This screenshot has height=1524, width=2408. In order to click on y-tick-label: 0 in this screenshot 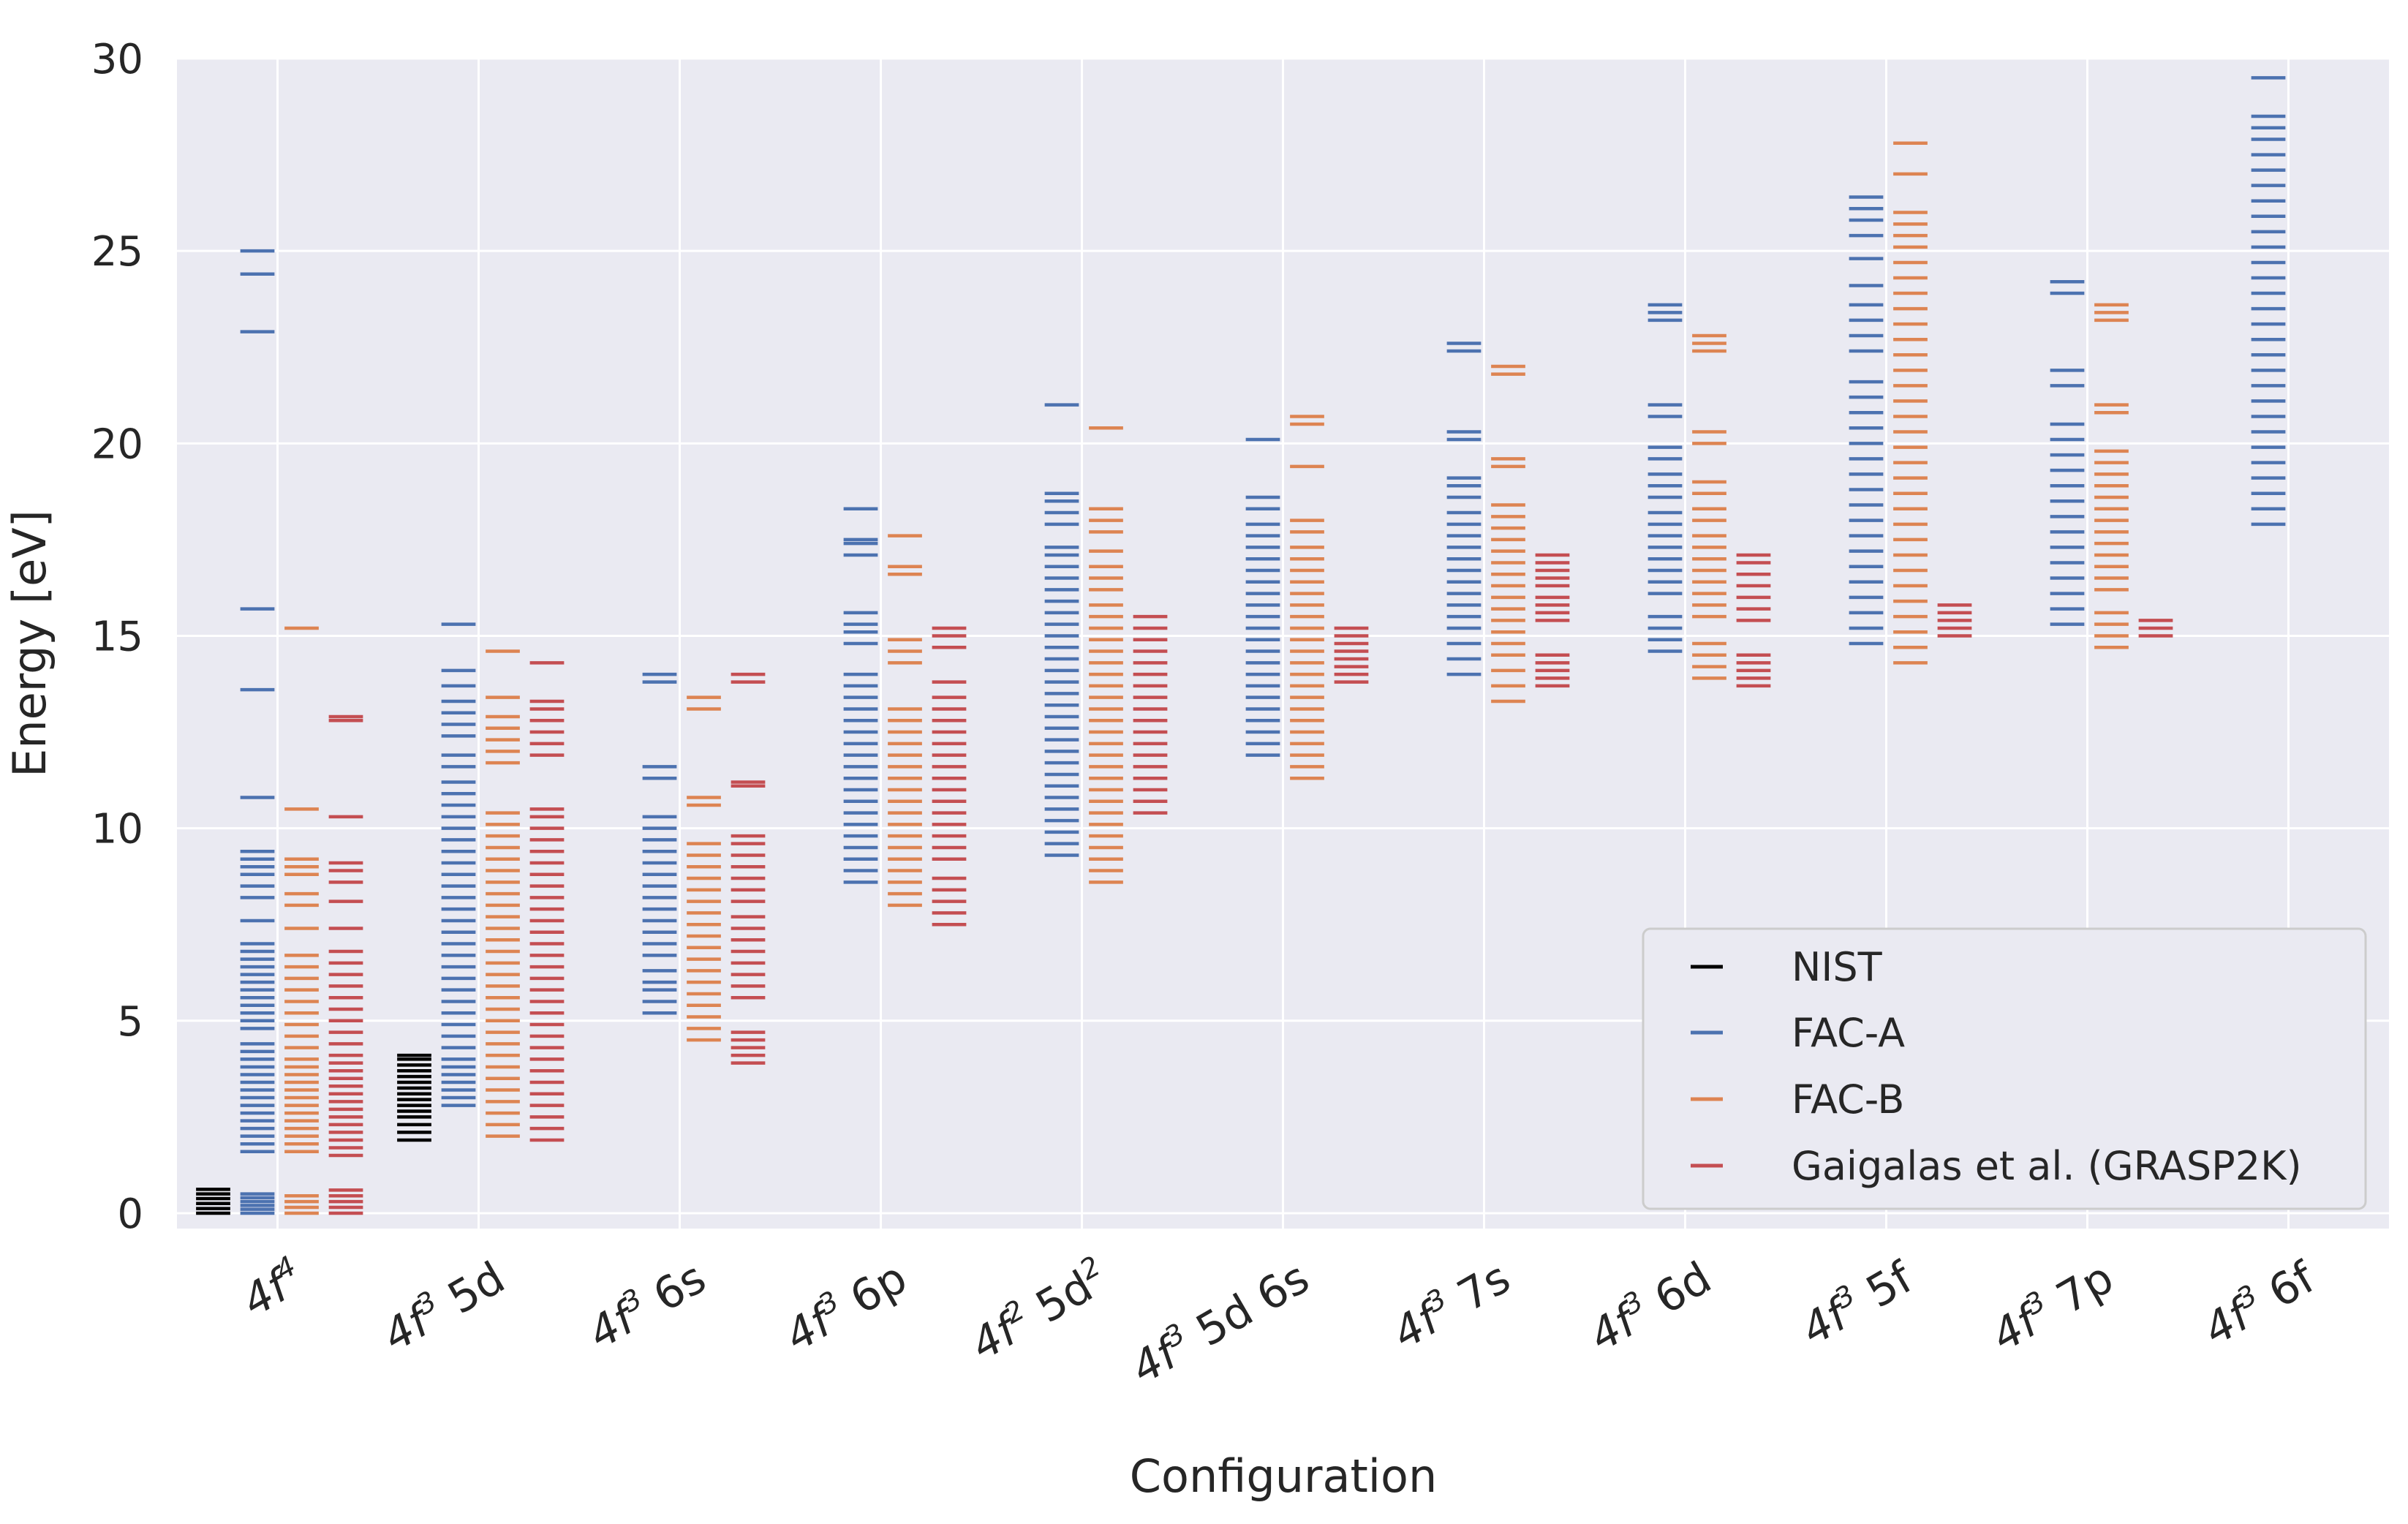, I will do `click(130, 1214)`.